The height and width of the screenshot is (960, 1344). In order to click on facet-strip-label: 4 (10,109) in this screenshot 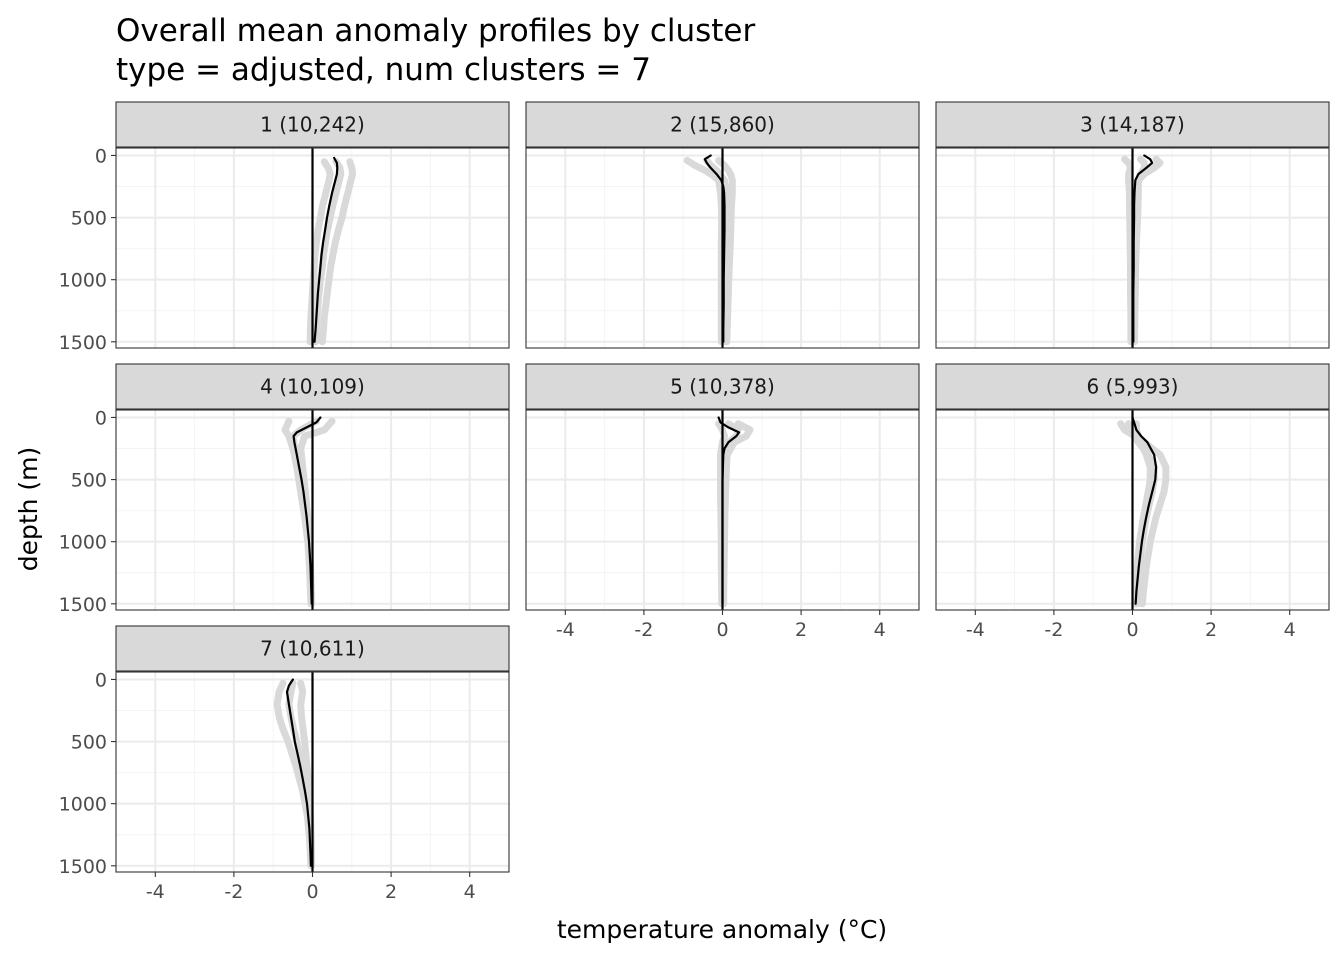, I will do `click(312, 387)`.